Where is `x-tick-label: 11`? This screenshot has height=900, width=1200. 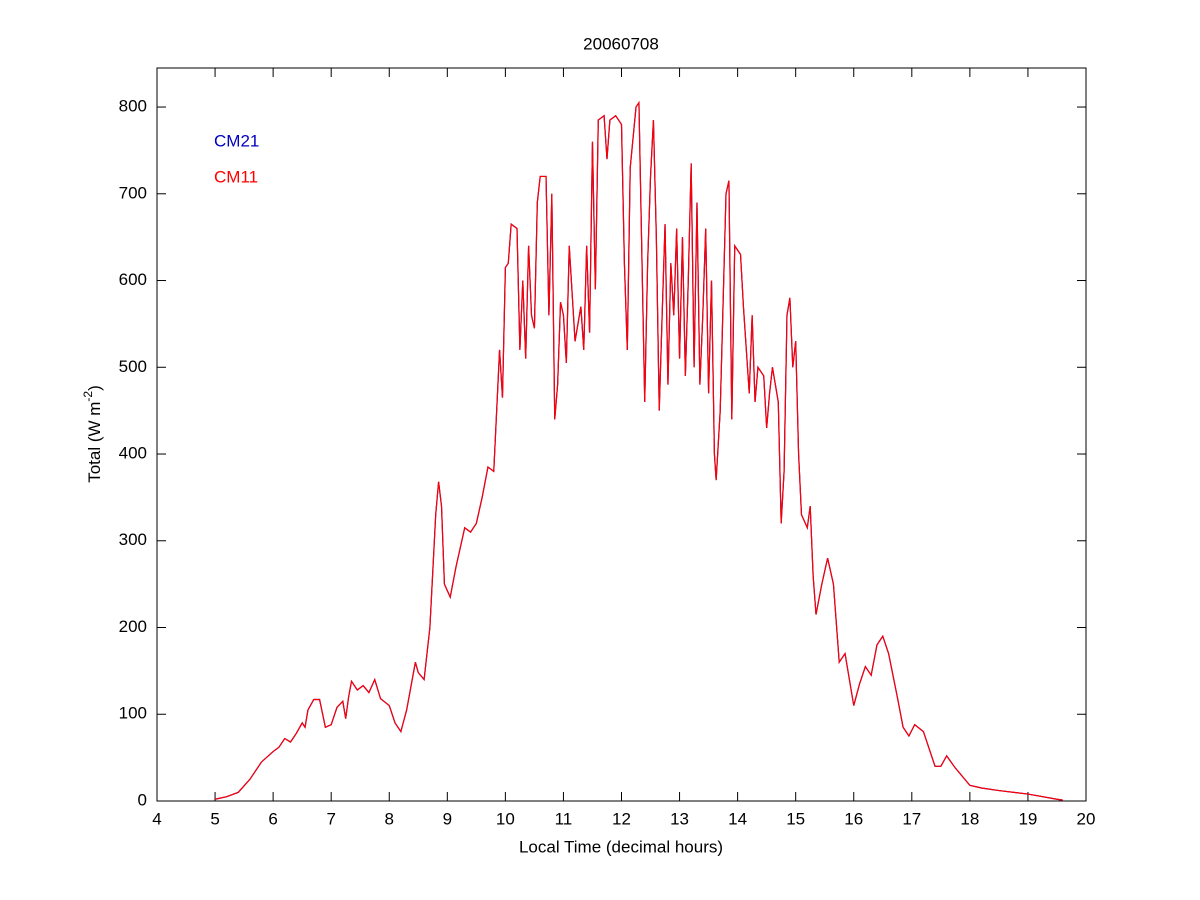
x-tick-label: 11 is located at coordinates (564, 818).